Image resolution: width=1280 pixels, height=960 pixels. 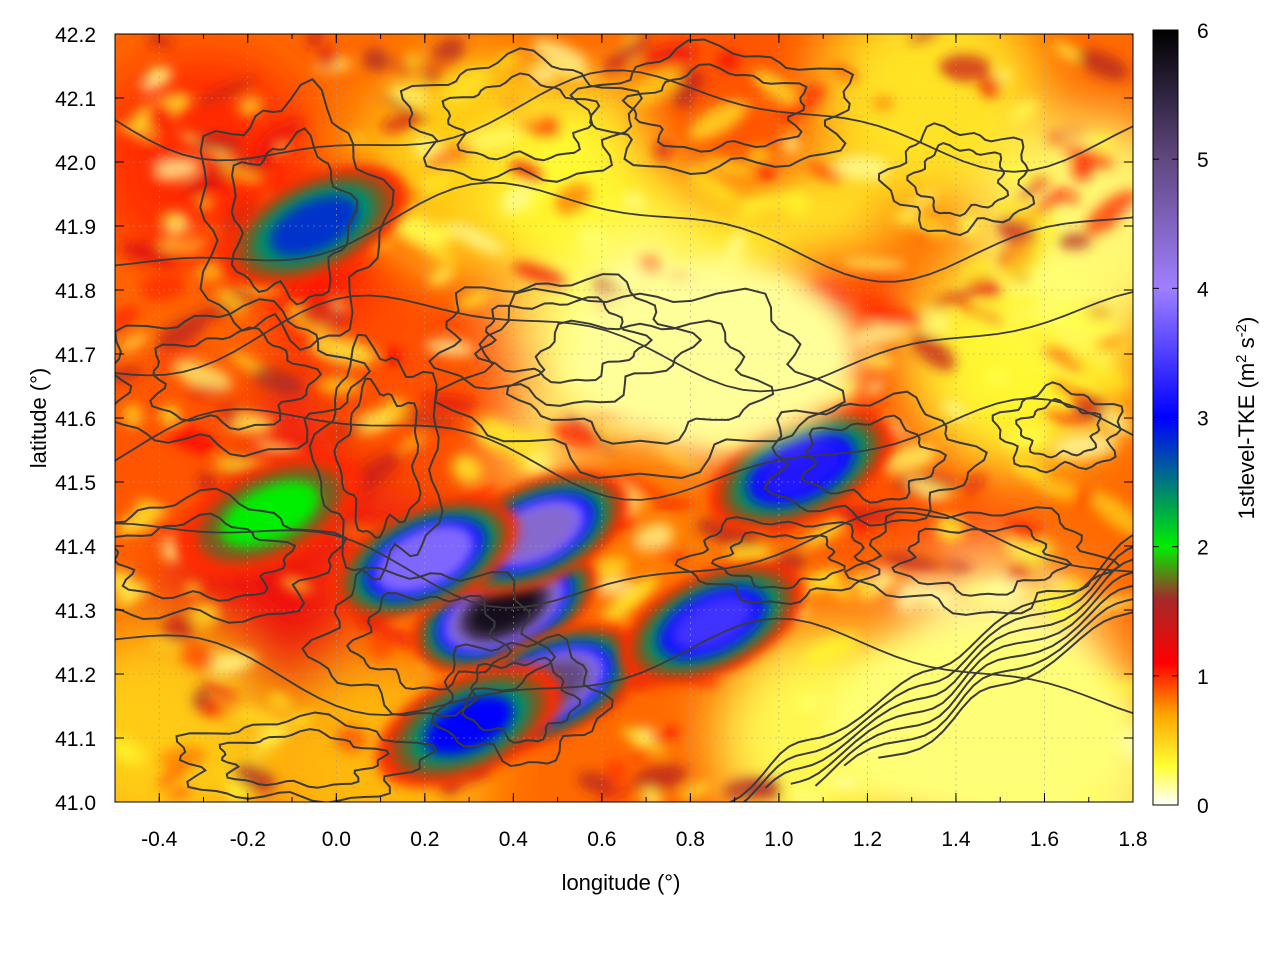 What do you see at coordinates (1246, 441) in the screenshot?
I see `colorbar-label-main: 1stlevel-TKE (m` at bounding box center [1246, 441].